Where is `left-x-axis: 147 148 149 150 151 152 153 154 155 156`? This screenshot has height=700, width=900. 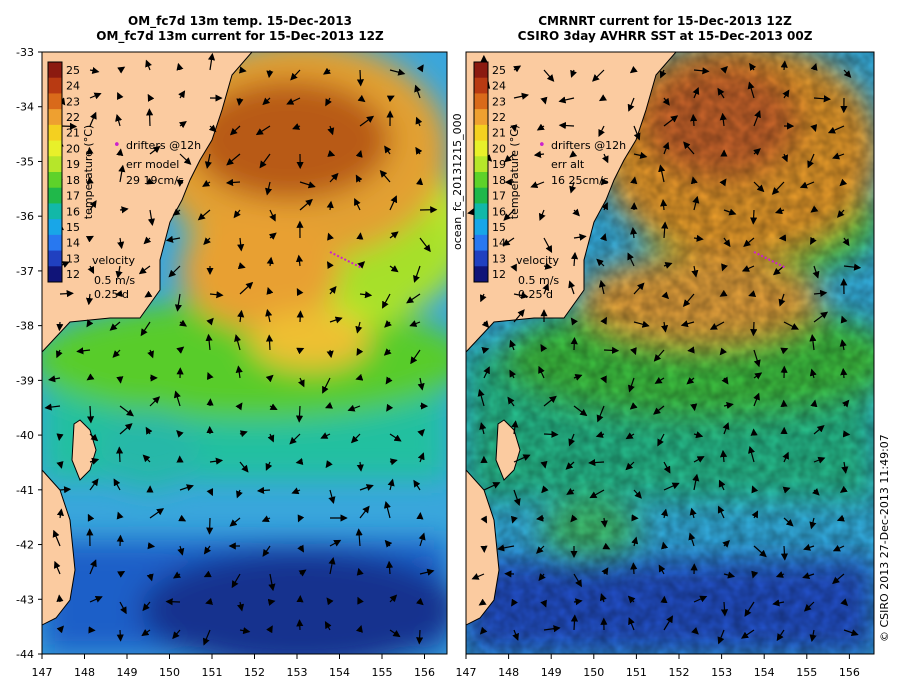 left-x-axis: 147 148 149 150 151 152 153 154 155 156 is located at coordinates (233, 666).